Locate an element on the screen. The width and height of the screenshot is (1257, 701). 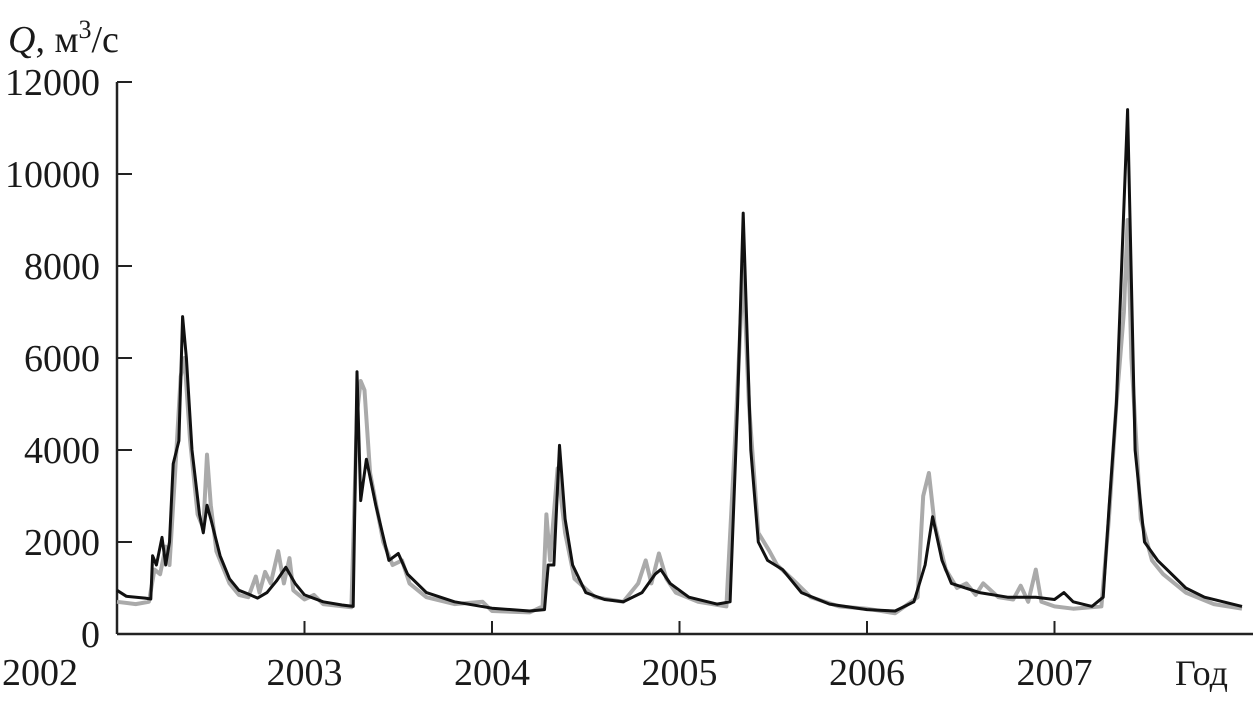
y-tick-label: 0 is located at coordinates (90, 635).